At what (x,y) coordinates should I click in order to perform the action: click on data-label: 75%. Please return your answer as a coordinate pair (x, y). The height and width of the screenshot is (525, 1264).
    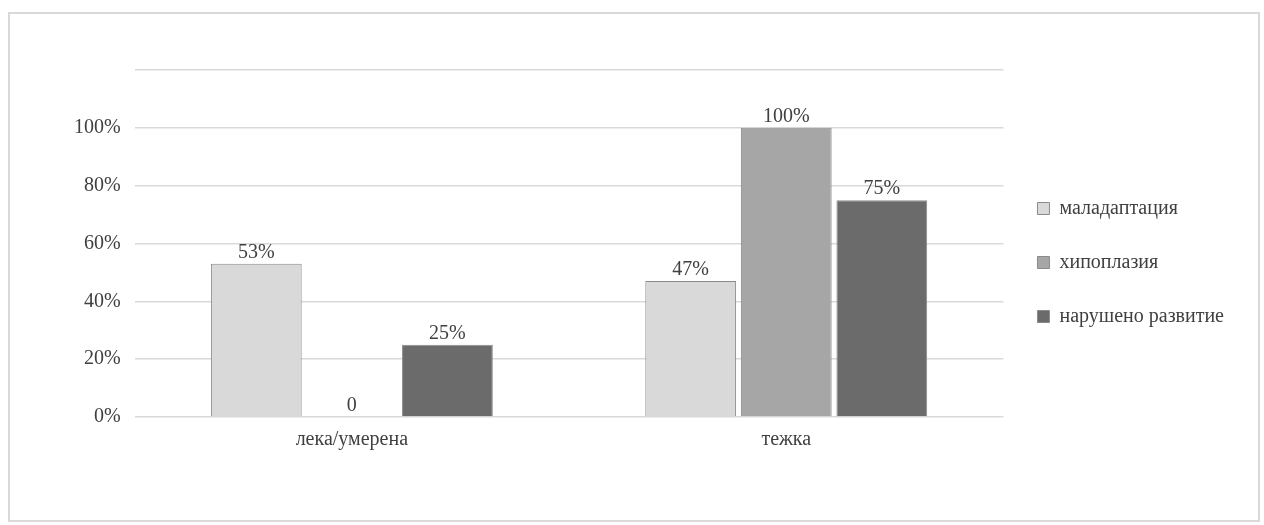
    Looking at the image, I should click on (882, 187).